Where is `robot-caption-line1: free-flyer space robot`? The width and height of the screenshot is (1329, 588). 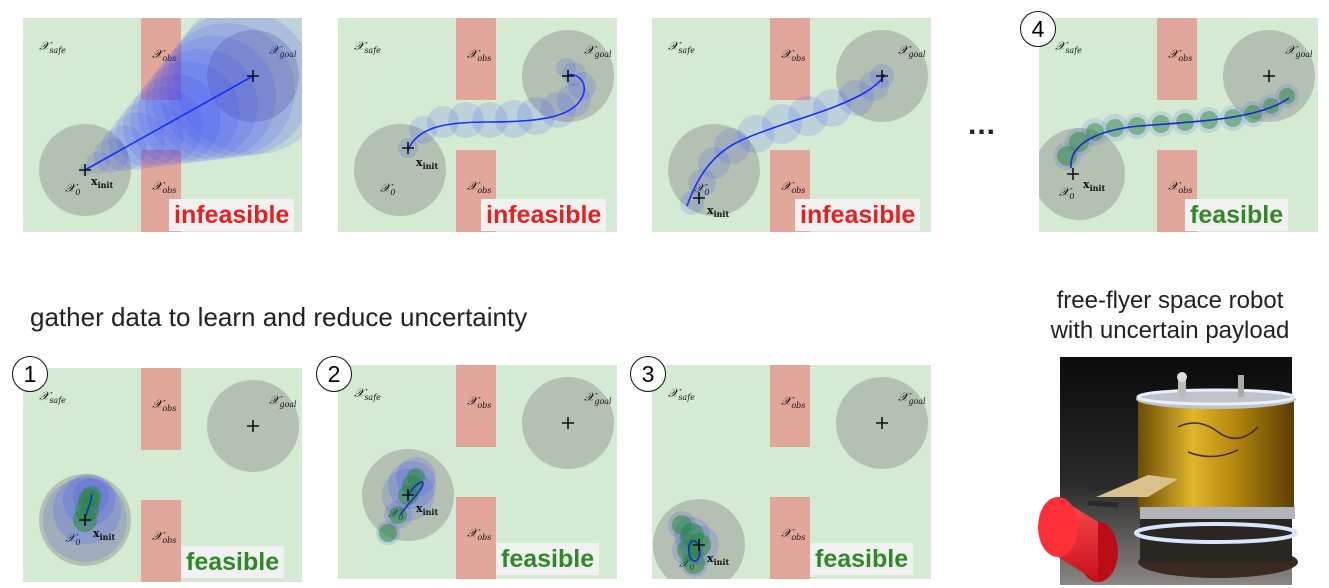 robot-caption-line1: free-flyer space robot is located at coordinates (1170, 300).